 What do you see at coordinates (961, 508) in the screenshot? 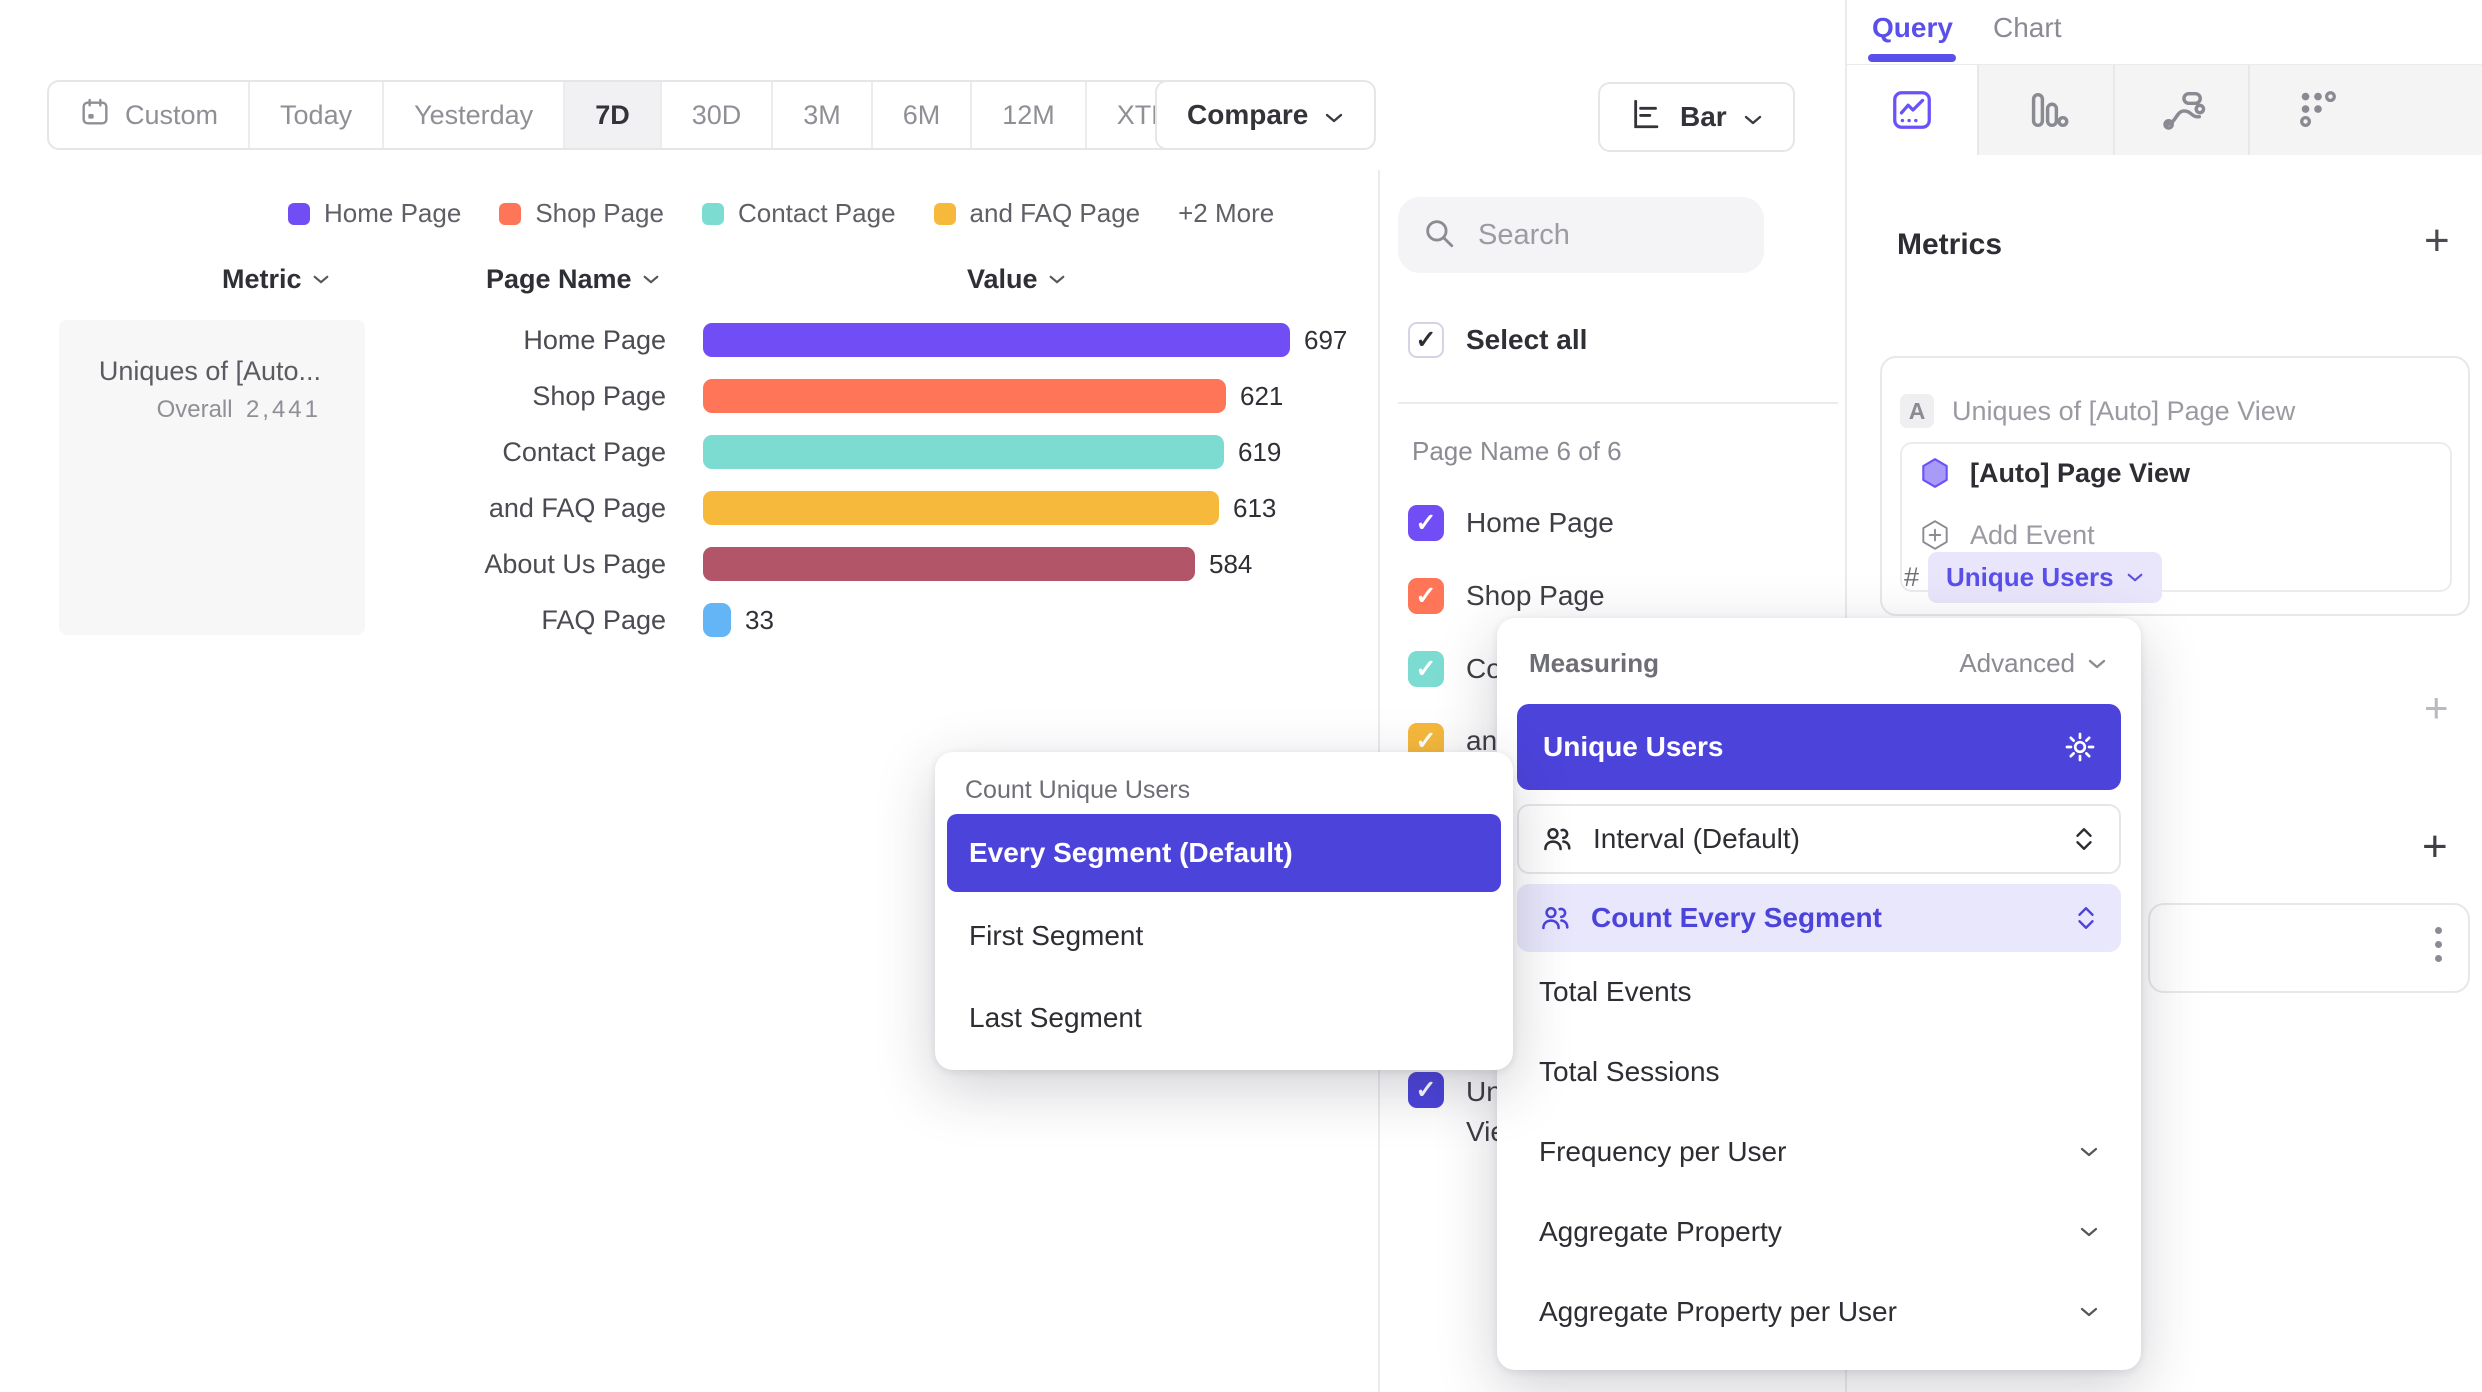
I see `bar-and-faq-page` at bounding box center [961, 508].